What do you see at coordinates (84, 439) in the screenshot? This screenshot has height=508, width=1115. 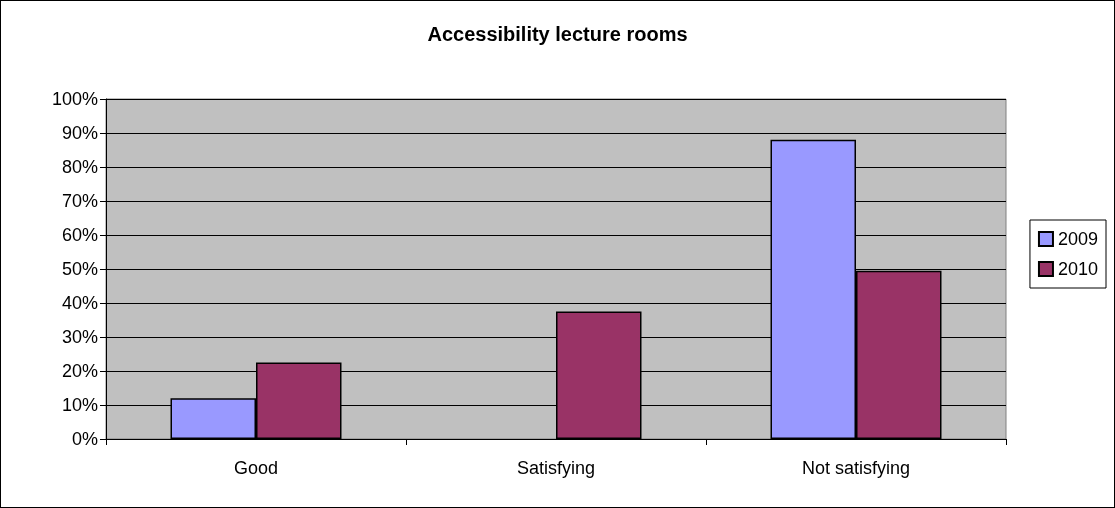 I see `y-tick-label: 0%` at bounding box center [84, 439].